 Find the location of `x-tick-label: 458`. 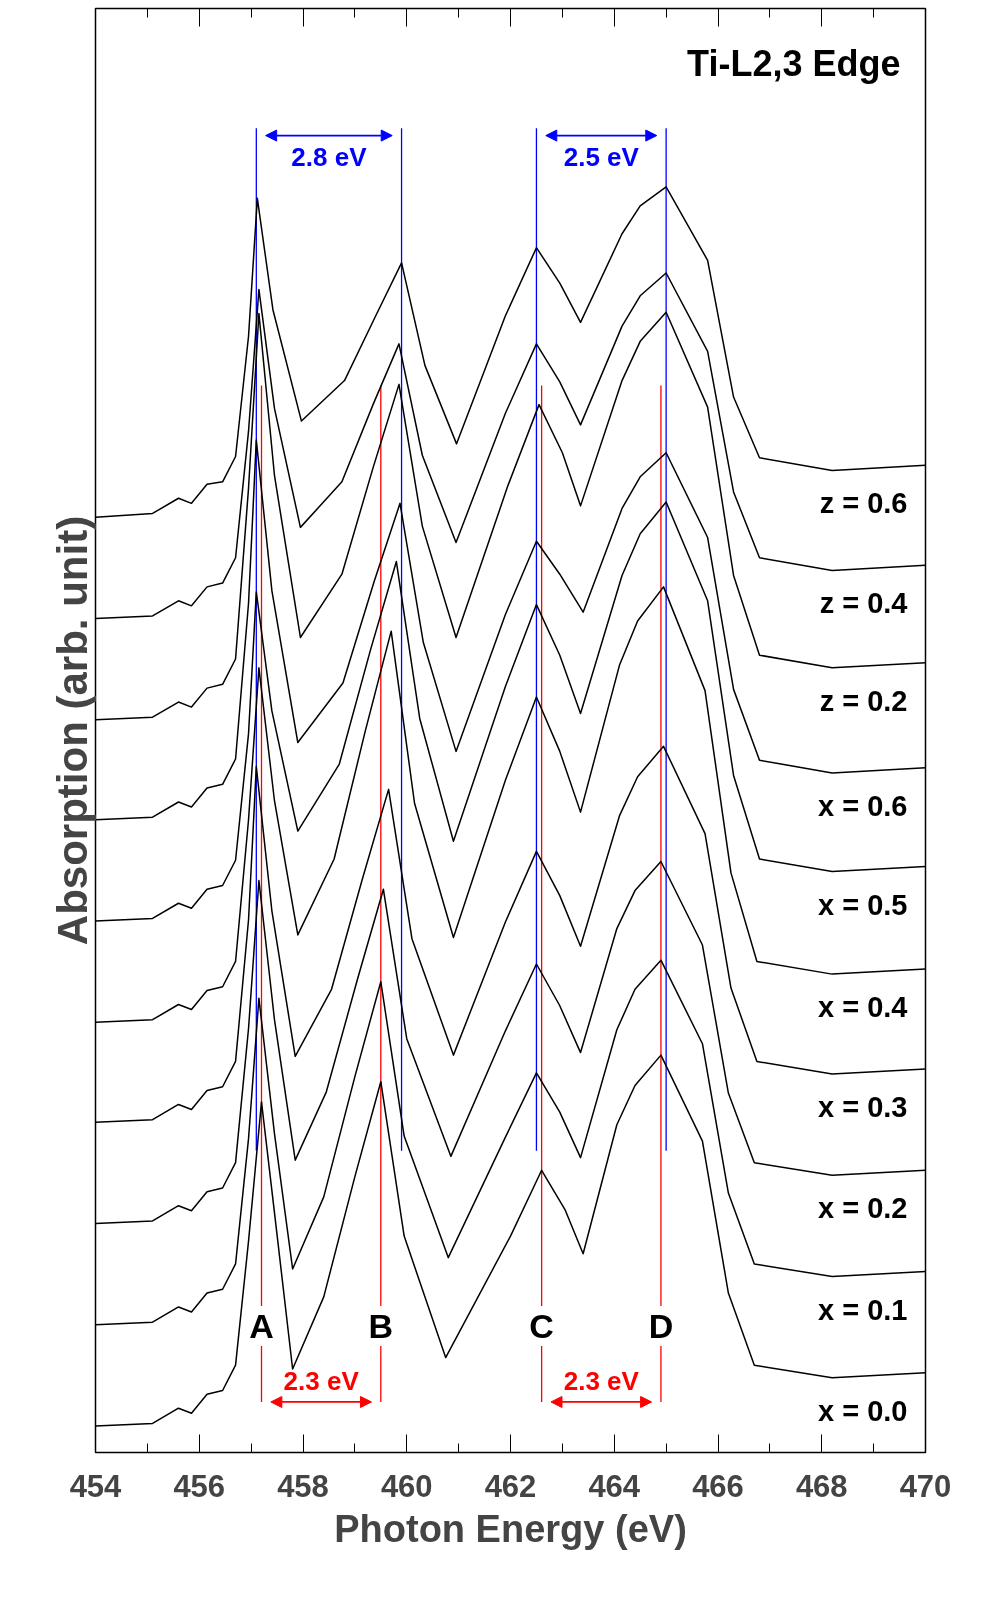

x-tick-label: 458 is located at coordinates (303, 1486).